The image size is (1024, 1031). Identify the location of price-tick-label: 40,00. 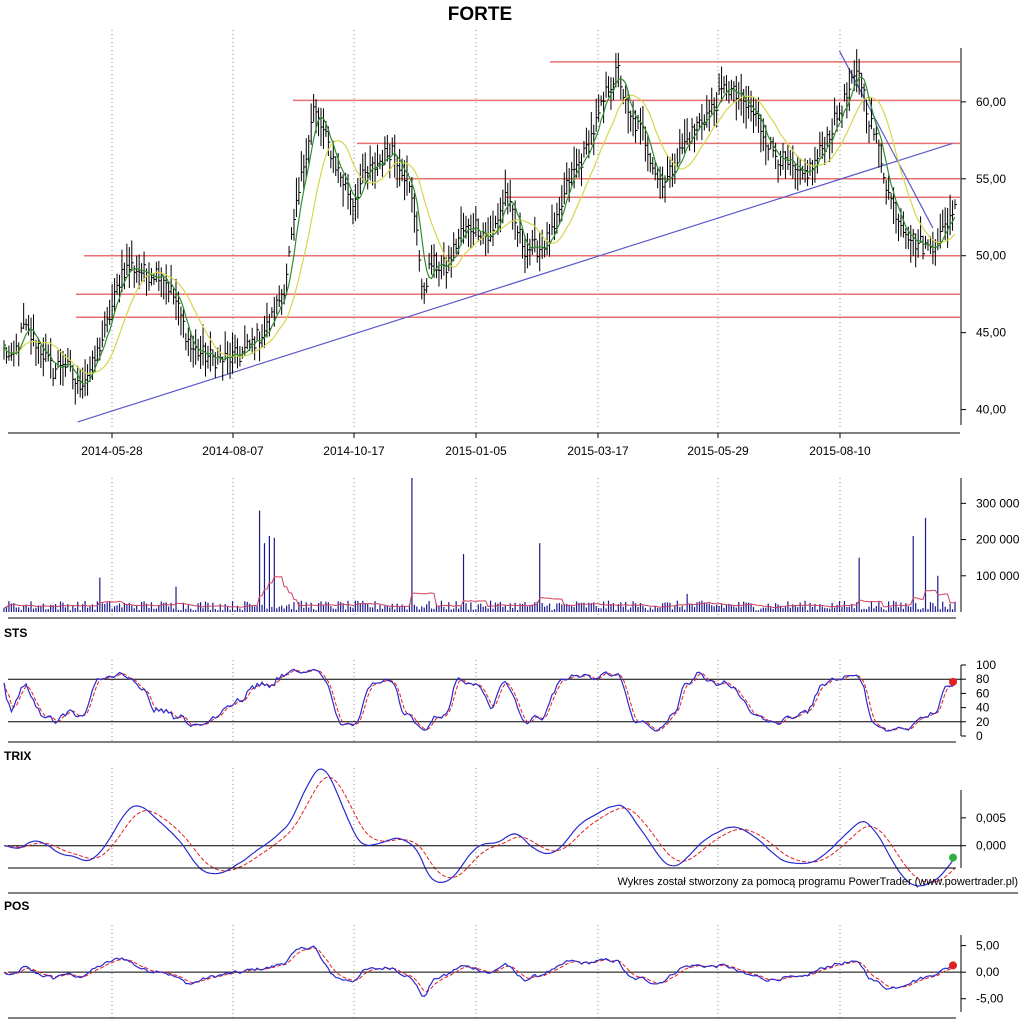
(991, 410).